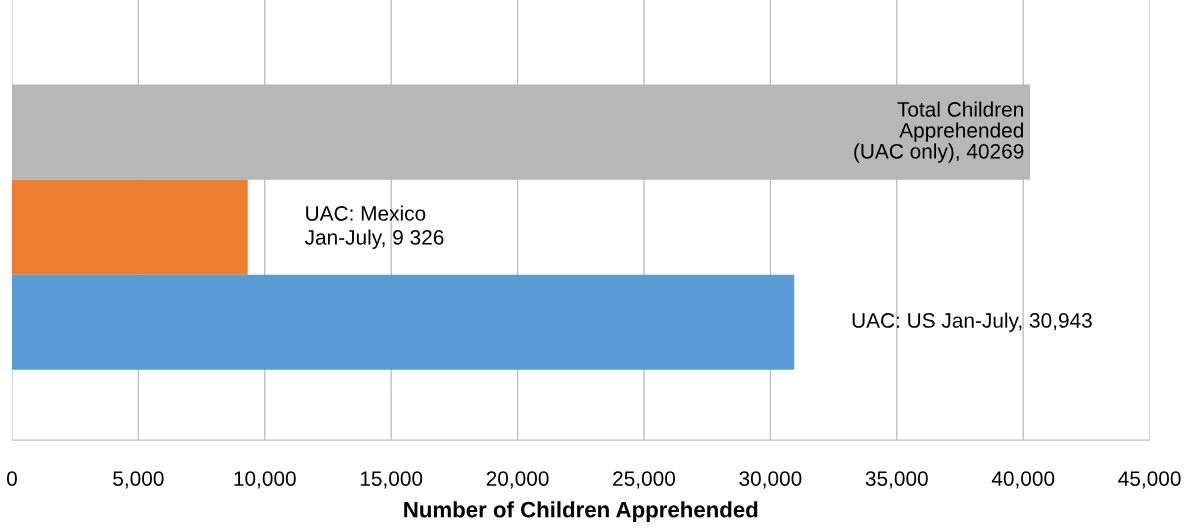 The height and width of the screenshot is (529, 1195). What do you see at coordinates (391, 480) in the screenshot?
I see `x-tick-label: 15,000` at bounding box center [391, 480].